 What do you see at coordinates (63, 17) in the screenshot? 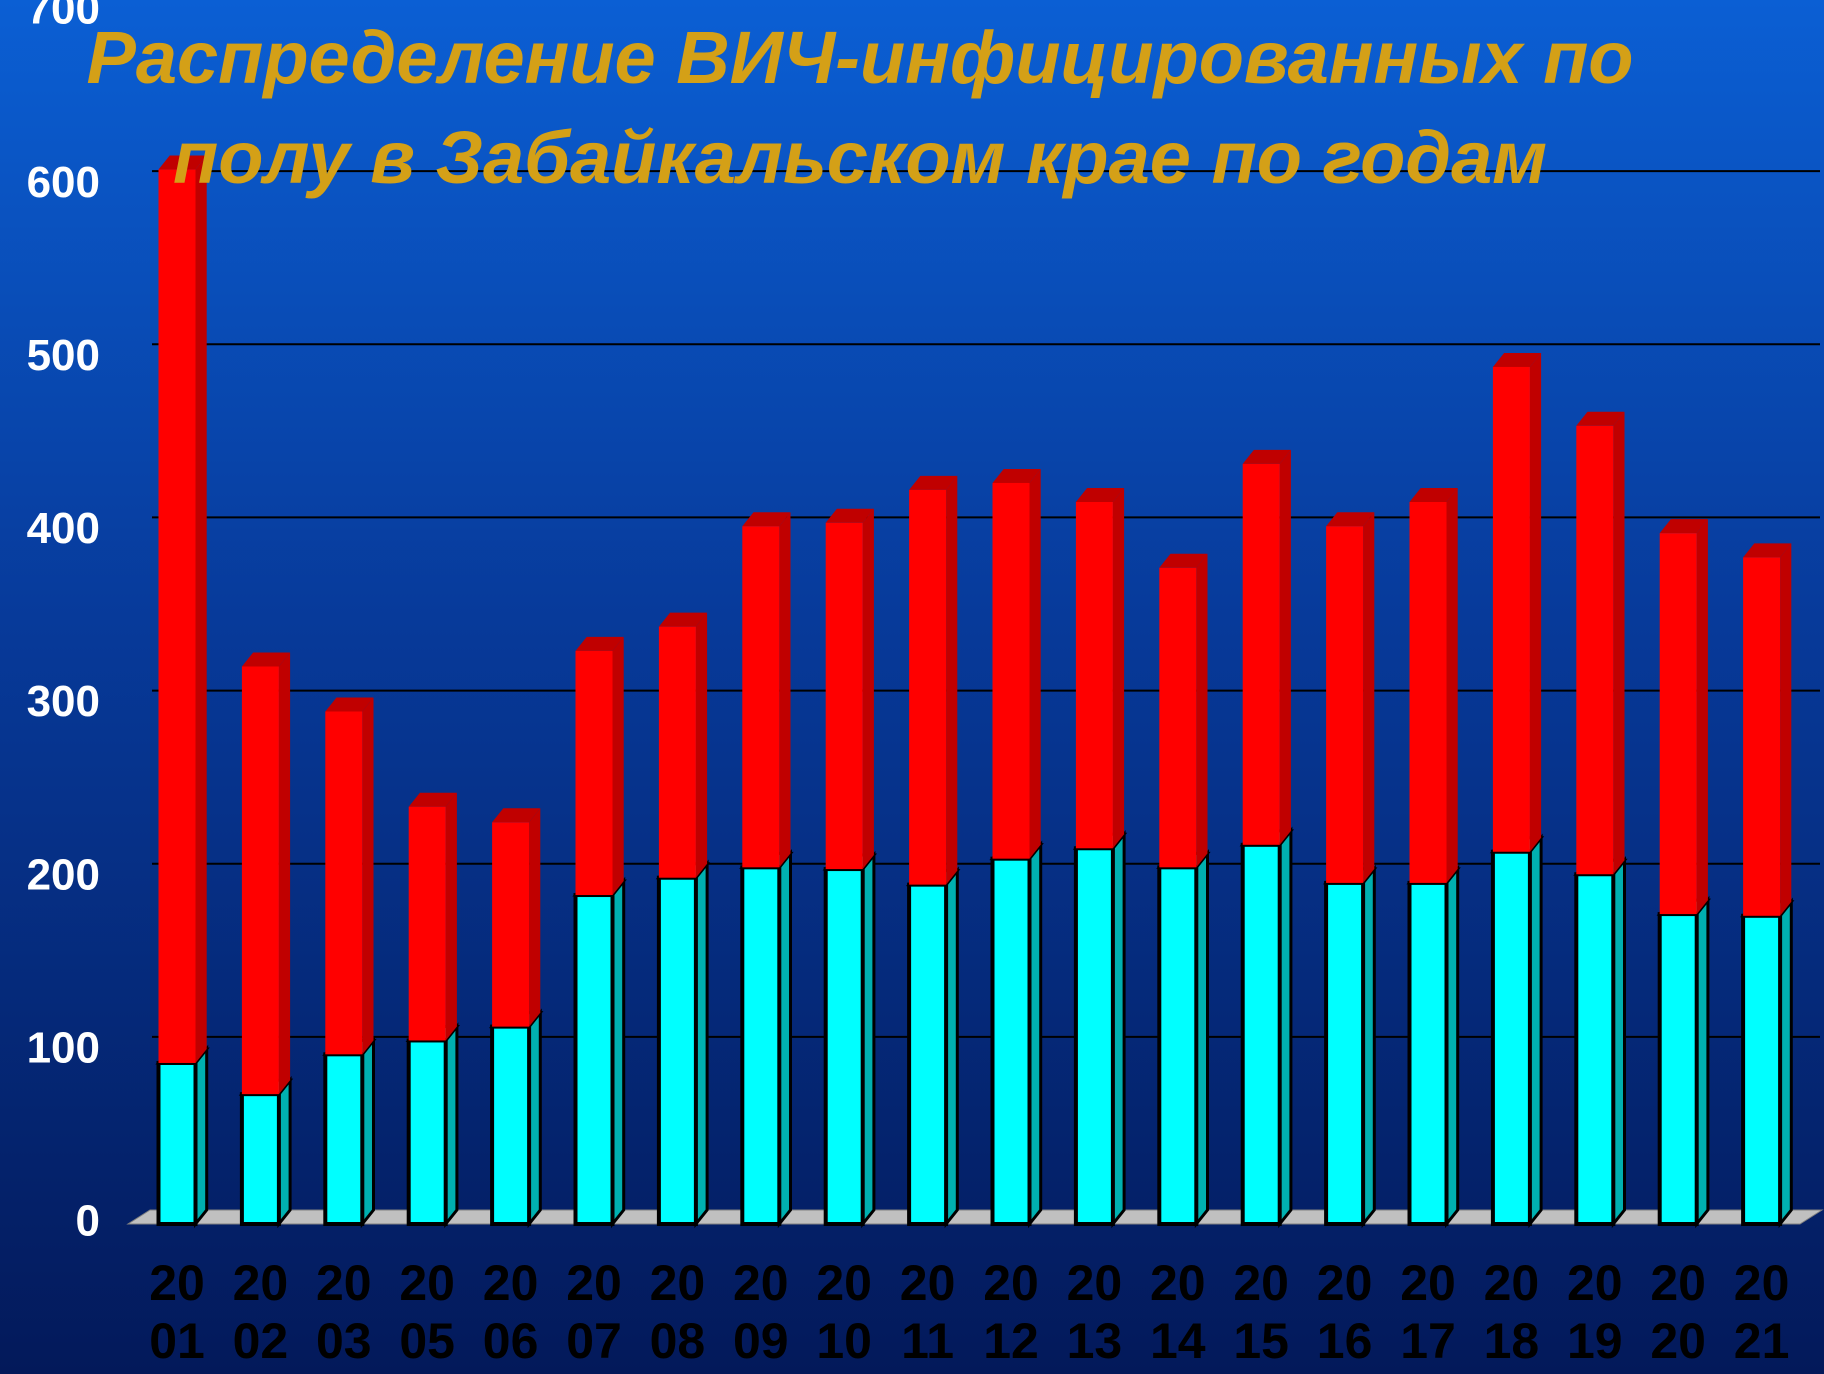
I see `y-tick-label: 700` at bounding box center [63, 17].